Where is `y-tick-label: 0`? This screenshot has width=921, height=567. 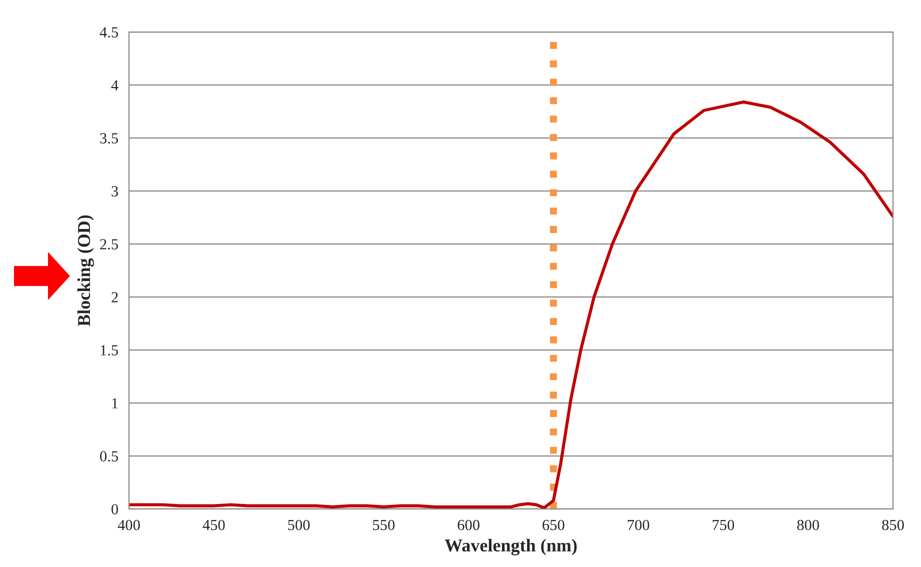 y-tick-label: 0 is located at coordinates (115, 509).